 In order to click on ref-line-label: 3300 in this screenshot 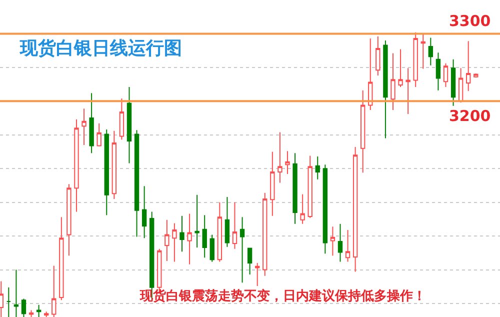, I will do `click(470, 21)`.